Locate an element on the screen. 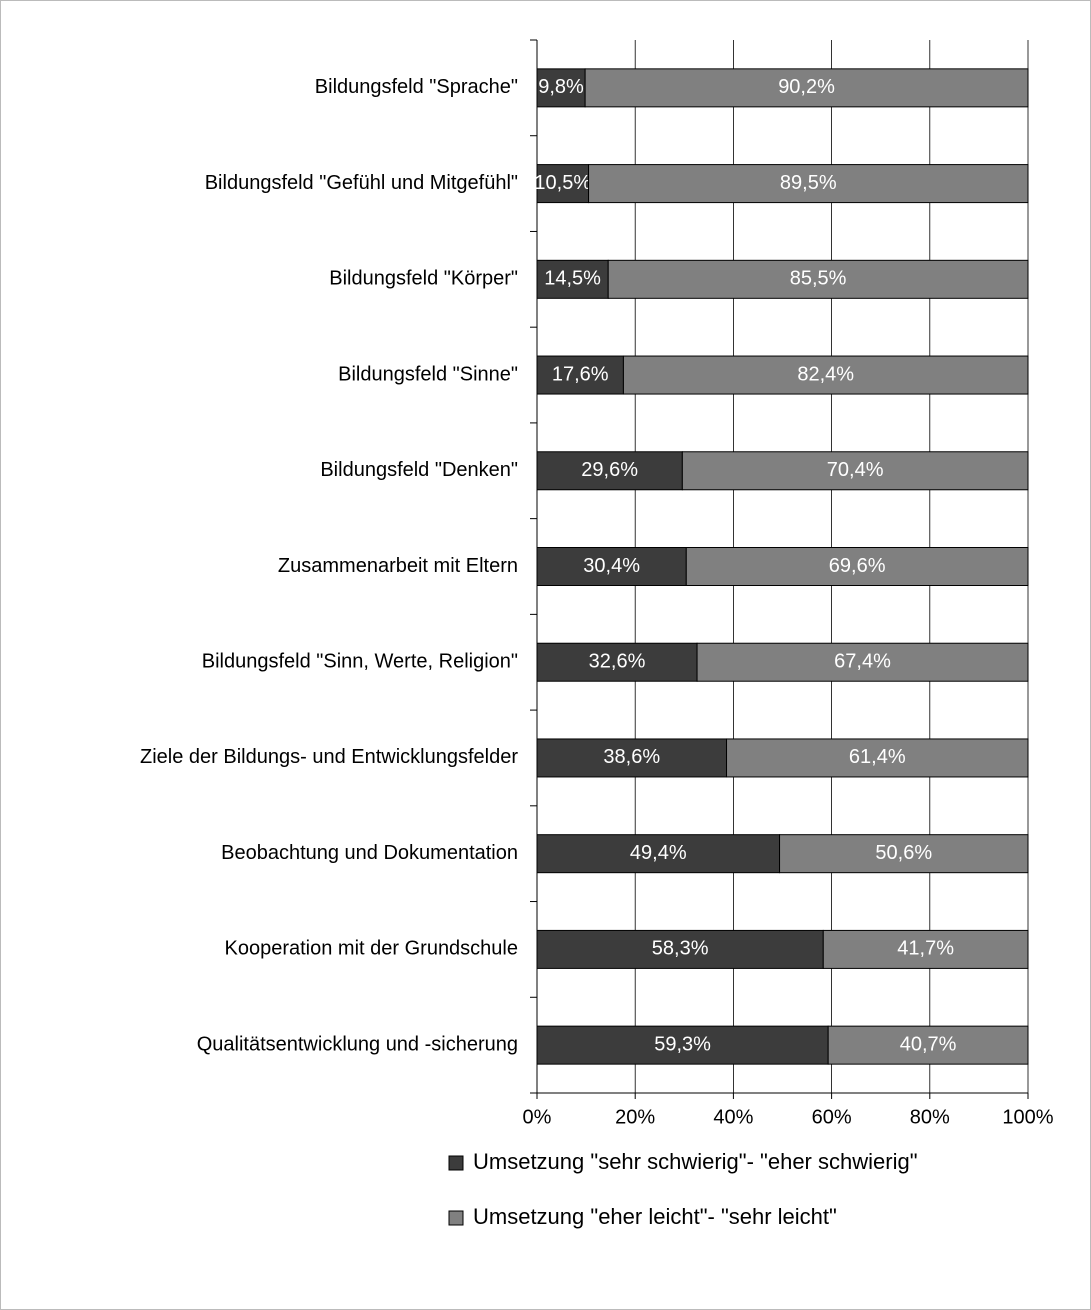 The width and height of the screenshot is (1091, 1310). bar-value-label: 32,6% is located at coordinates (617, 662).